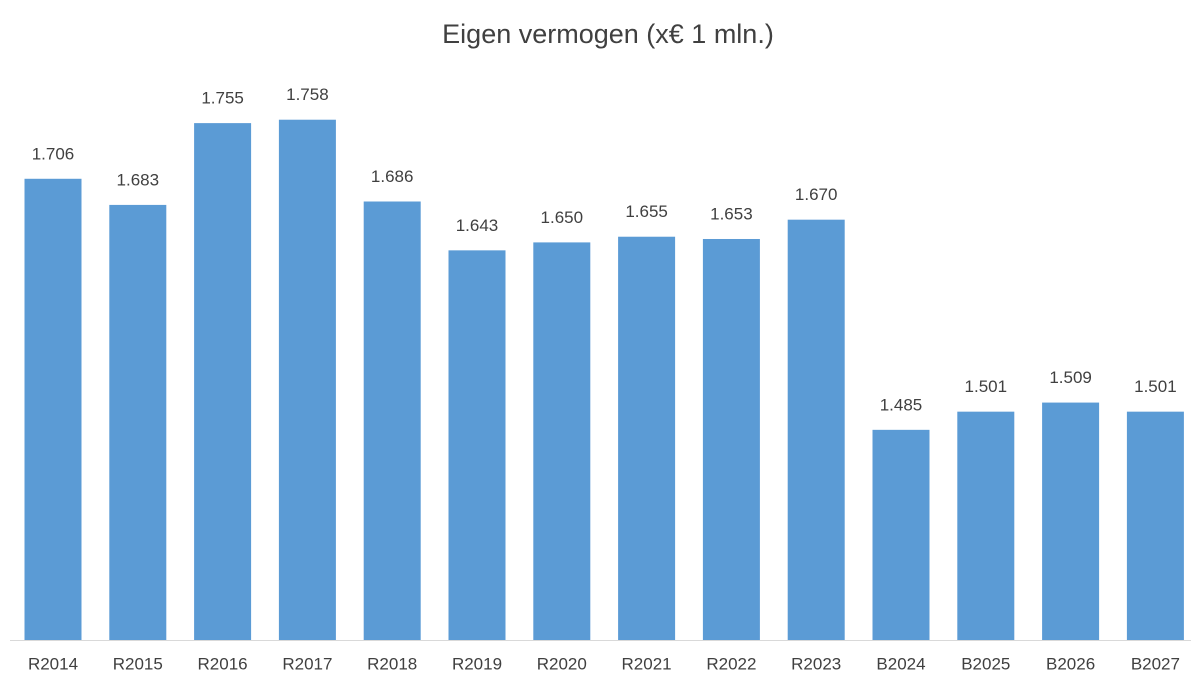 The image size is (1191, 686). What do you see at coordinates (985, 663) in the screenshot?
I see `x-tick-label: B2025` at bounding box center [985, 663].